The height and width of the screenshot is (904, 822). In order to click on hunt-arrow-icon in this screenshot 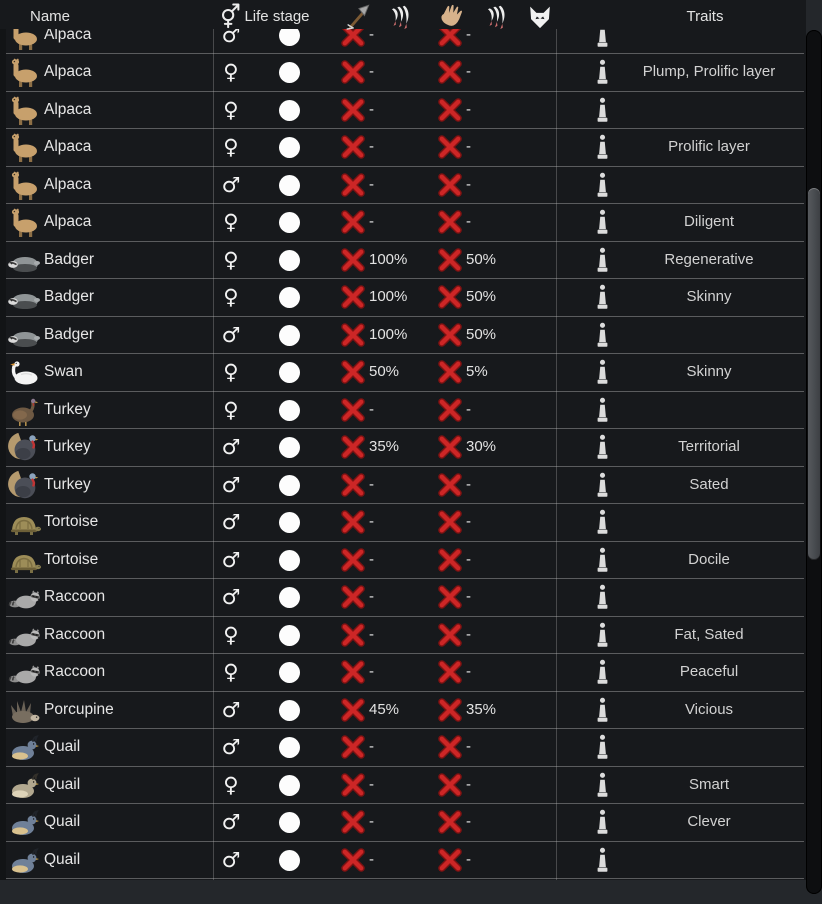, I will do `click(357, 18)`.